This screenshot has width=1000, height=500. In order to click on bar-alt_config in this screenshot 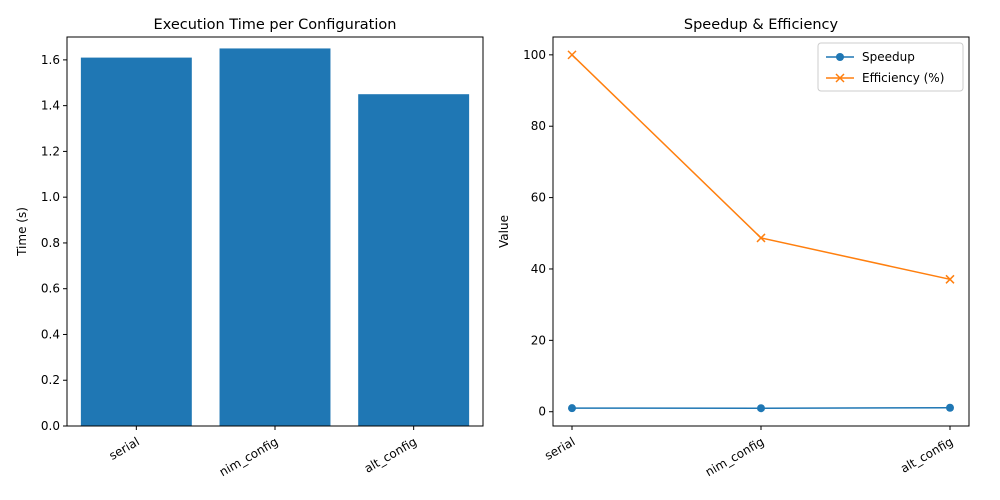, I will do `click(414, 260)`.